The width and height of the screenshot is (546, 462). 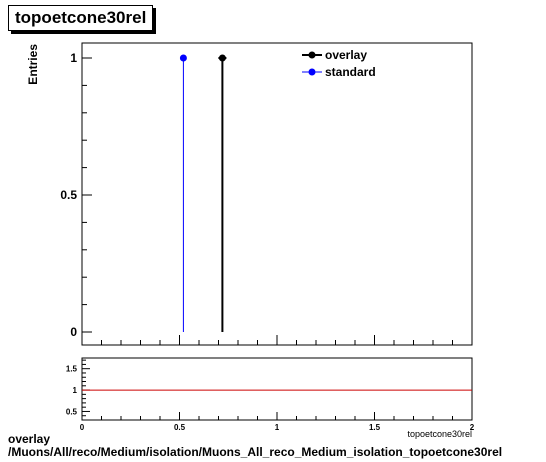 What do you see at coordinates (350, 72) in the screenshot?
I see `legend-label-standard: standard` at bounding box center [350, 72].